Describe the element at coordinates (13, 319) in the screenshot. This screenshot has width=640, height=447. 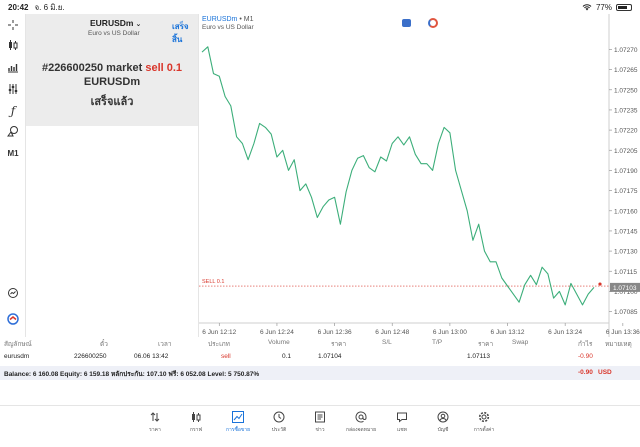
I see `app-logo-icon` at that location.